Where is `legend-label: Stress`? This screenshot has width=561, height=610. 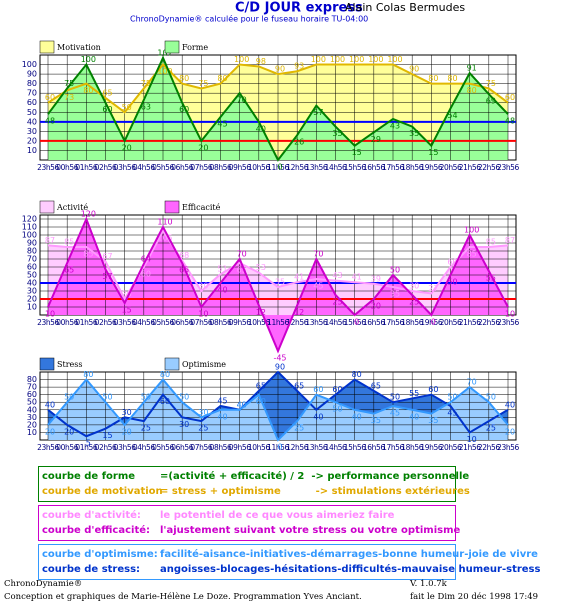 legend-label: Stress is located at coordinates (69, 364).